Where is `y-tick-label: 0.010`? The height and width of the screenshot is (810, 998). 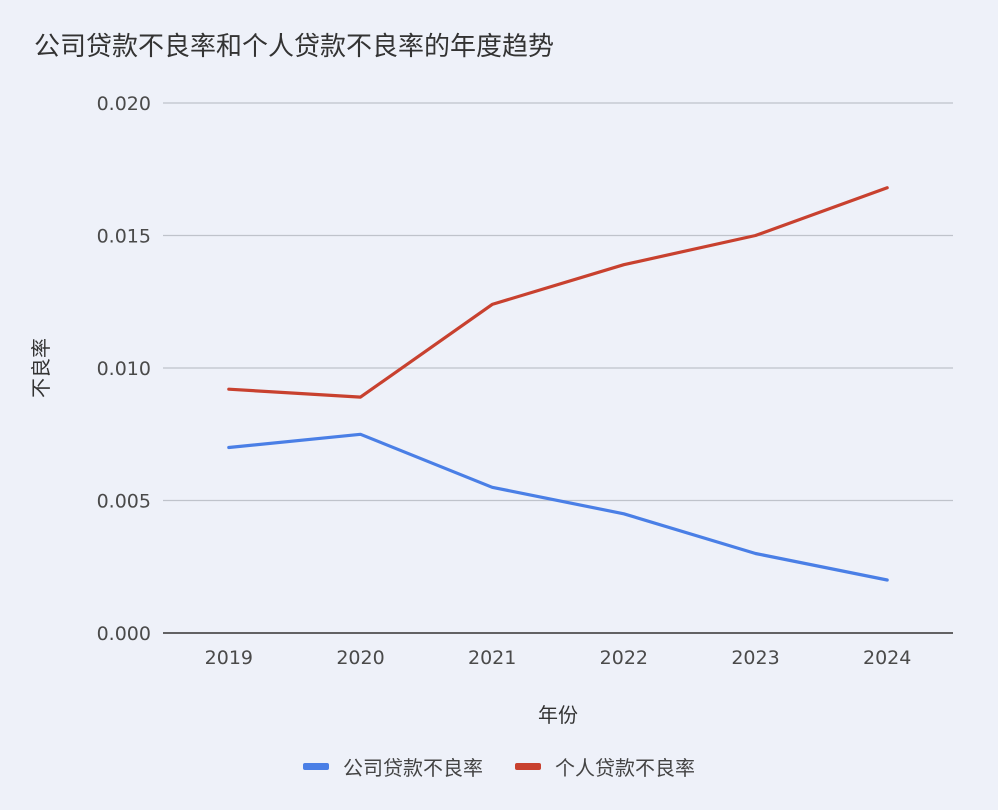 y-tick-label: 0.010 is located at coordinates (124, 369).